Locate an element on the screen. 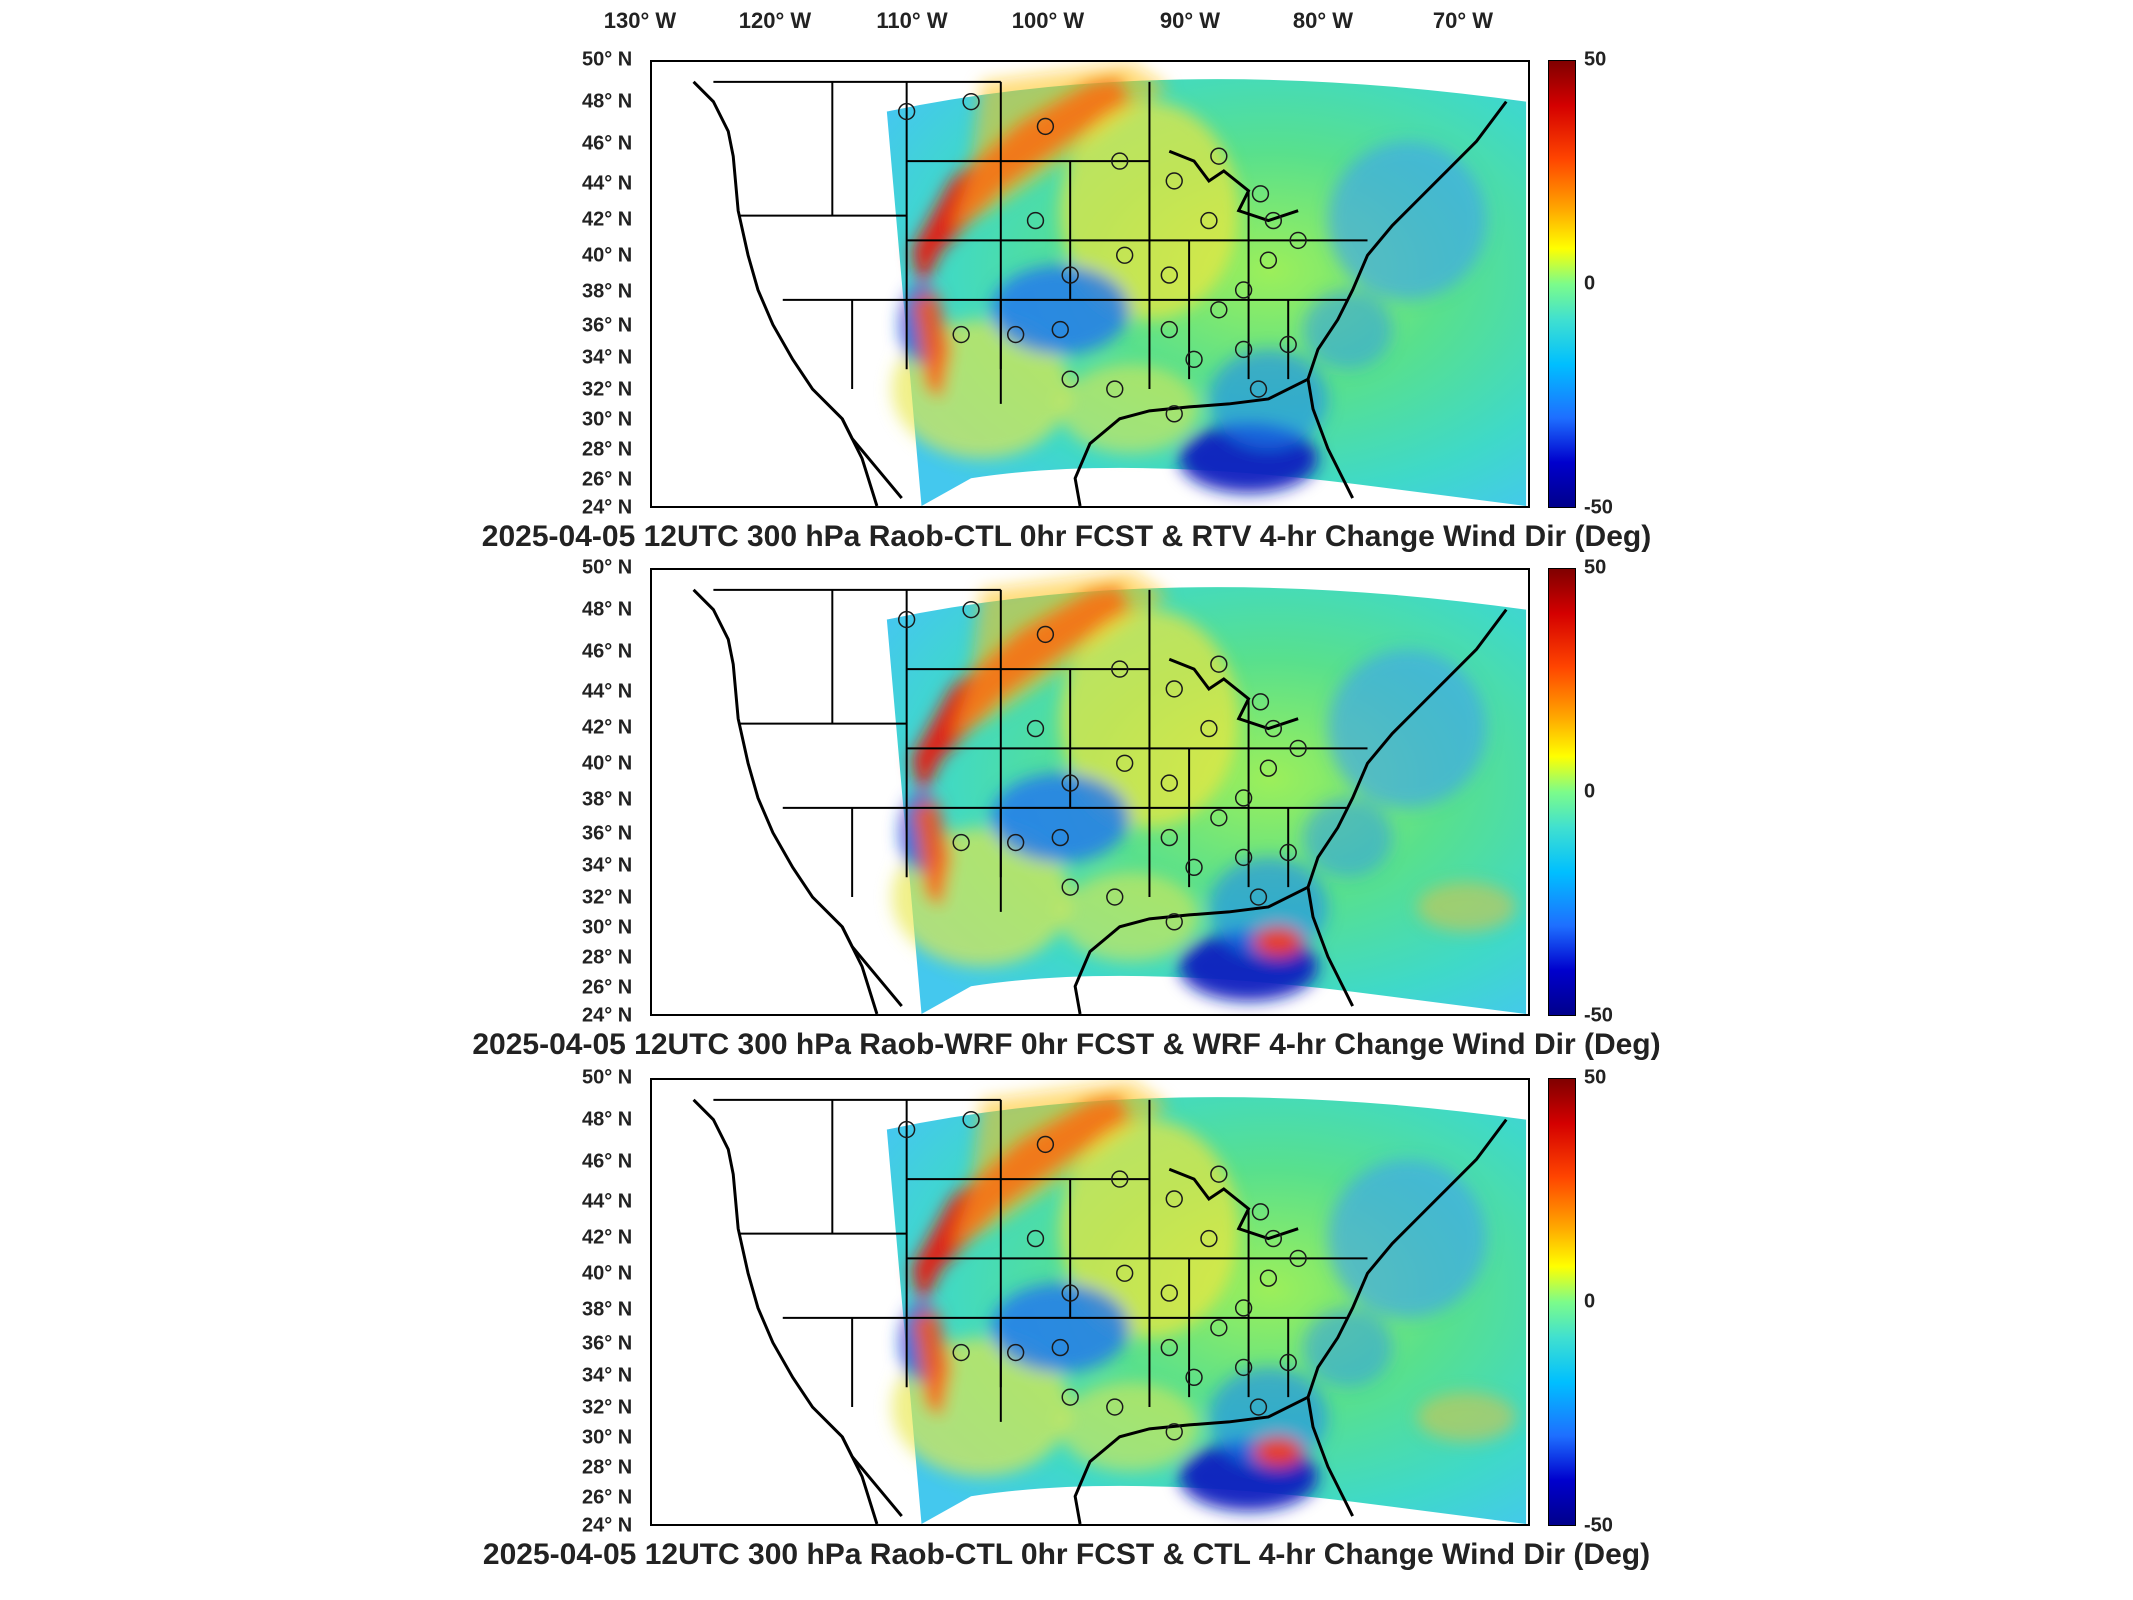 This screenshot has width=2133, height=1600. longitude-label: 120° W is located at coordinates (775, 20).